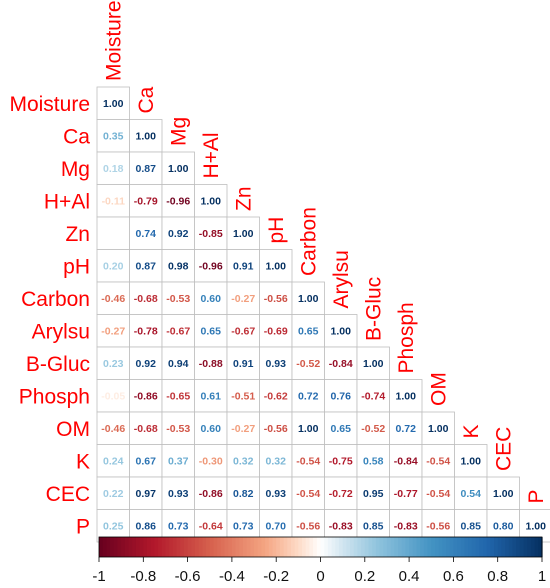  Describe the element at coordinates (276, 429) in the screenshot. I see `cell-value: -0.56` at that location.